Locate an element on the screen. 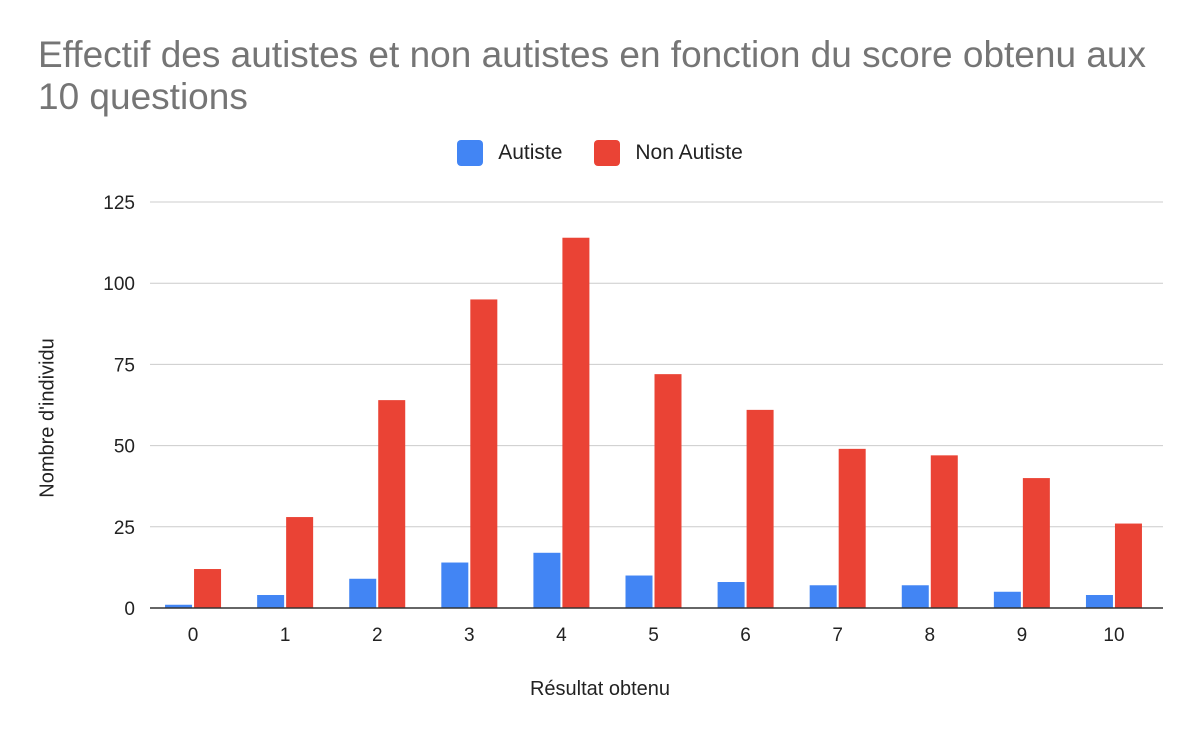 Image resolution: width=1200 pixels, height=742 pixels. legend-swatch-non-autiste is located at coordinates (607, 153).